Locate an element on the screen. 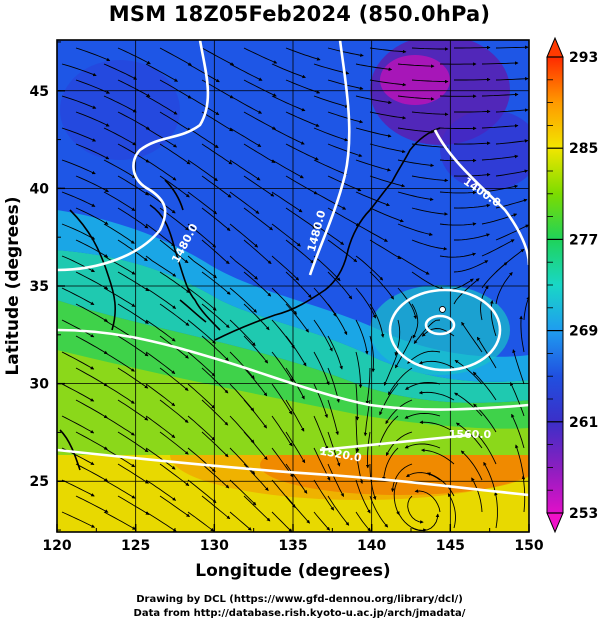  map-title: MSM 18Z05Feb2024 (850.0hPa) is located at coordinates (299, 14).